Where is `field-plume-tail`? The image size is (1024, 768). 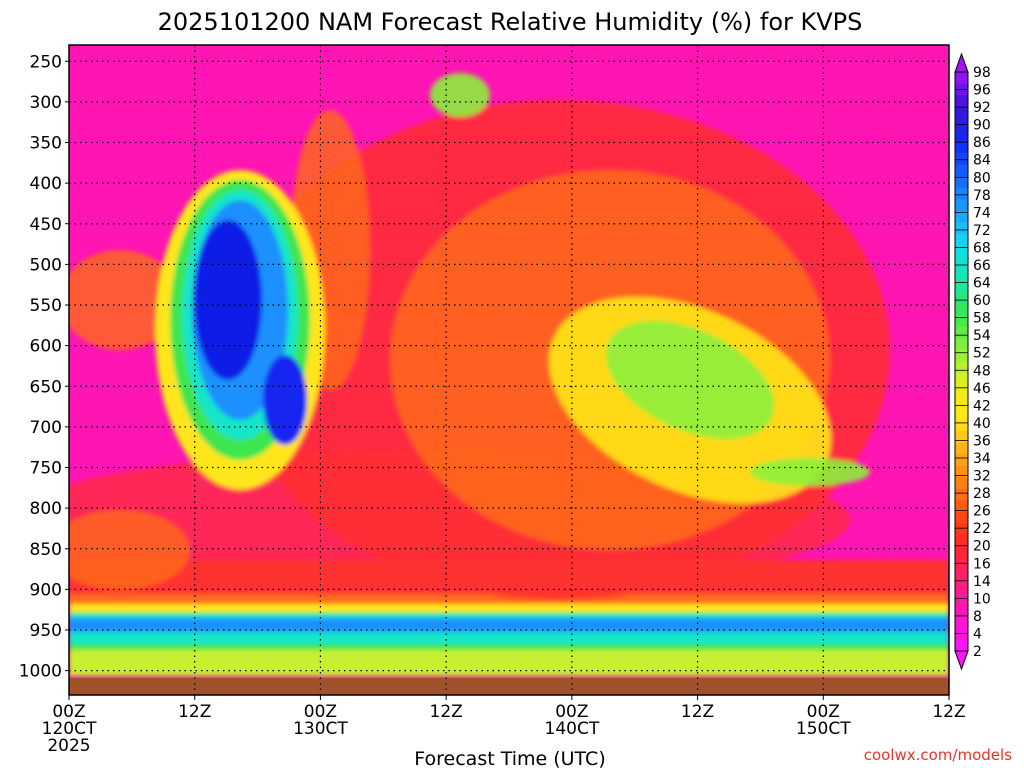
field-plume-tail is located at coordinates (285, 400).